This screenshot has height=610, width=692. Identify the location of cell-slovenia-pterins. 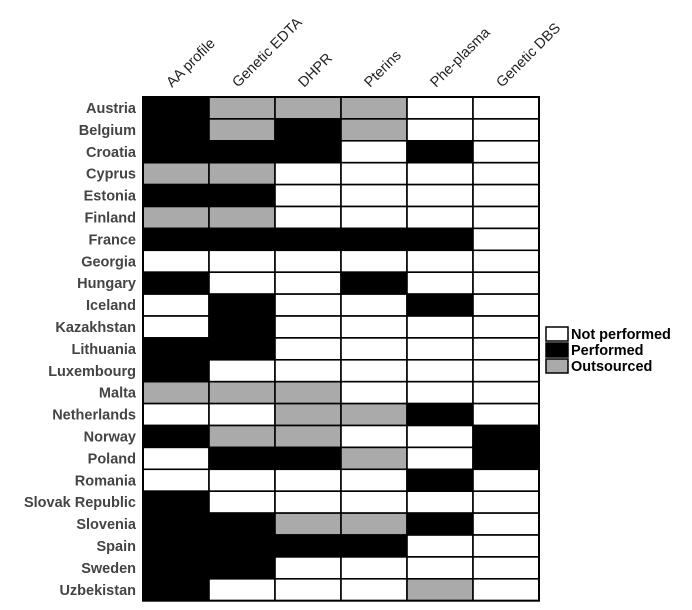
(374, 524).